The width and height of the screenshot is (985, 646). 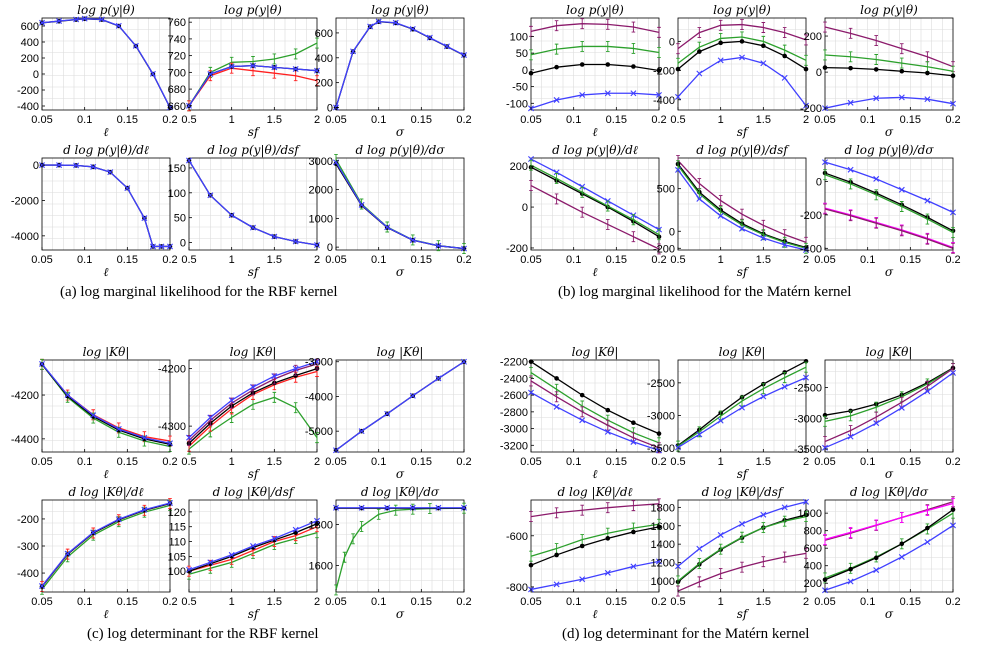 What do you see at coordinates (180, 219) in the screenshot?
I see `y-tick-label: 50` at bounding box center [180, 219].